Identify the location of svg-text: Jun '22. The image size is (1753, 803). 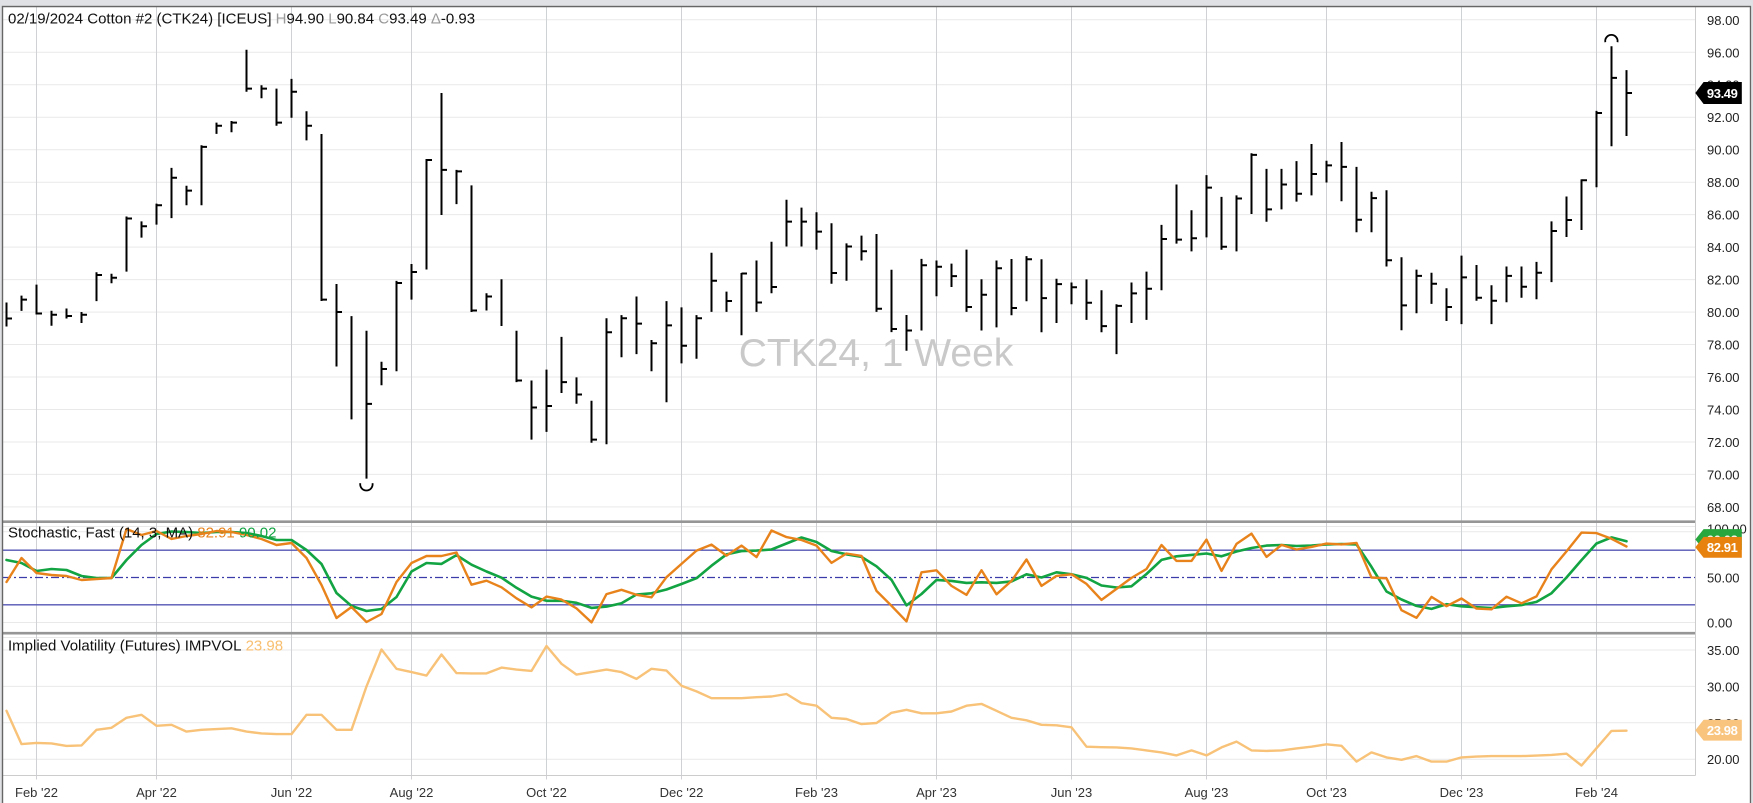
(292, 792).